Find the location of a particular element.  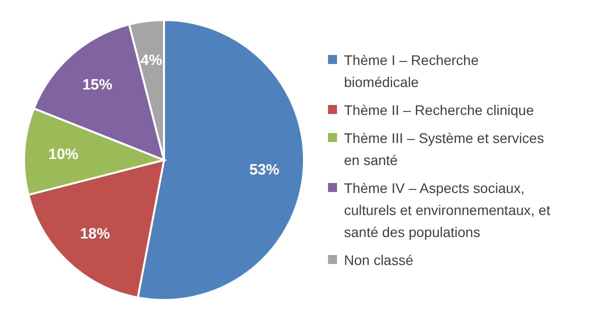

data-label: 15% is located at coordinates (97, 85).